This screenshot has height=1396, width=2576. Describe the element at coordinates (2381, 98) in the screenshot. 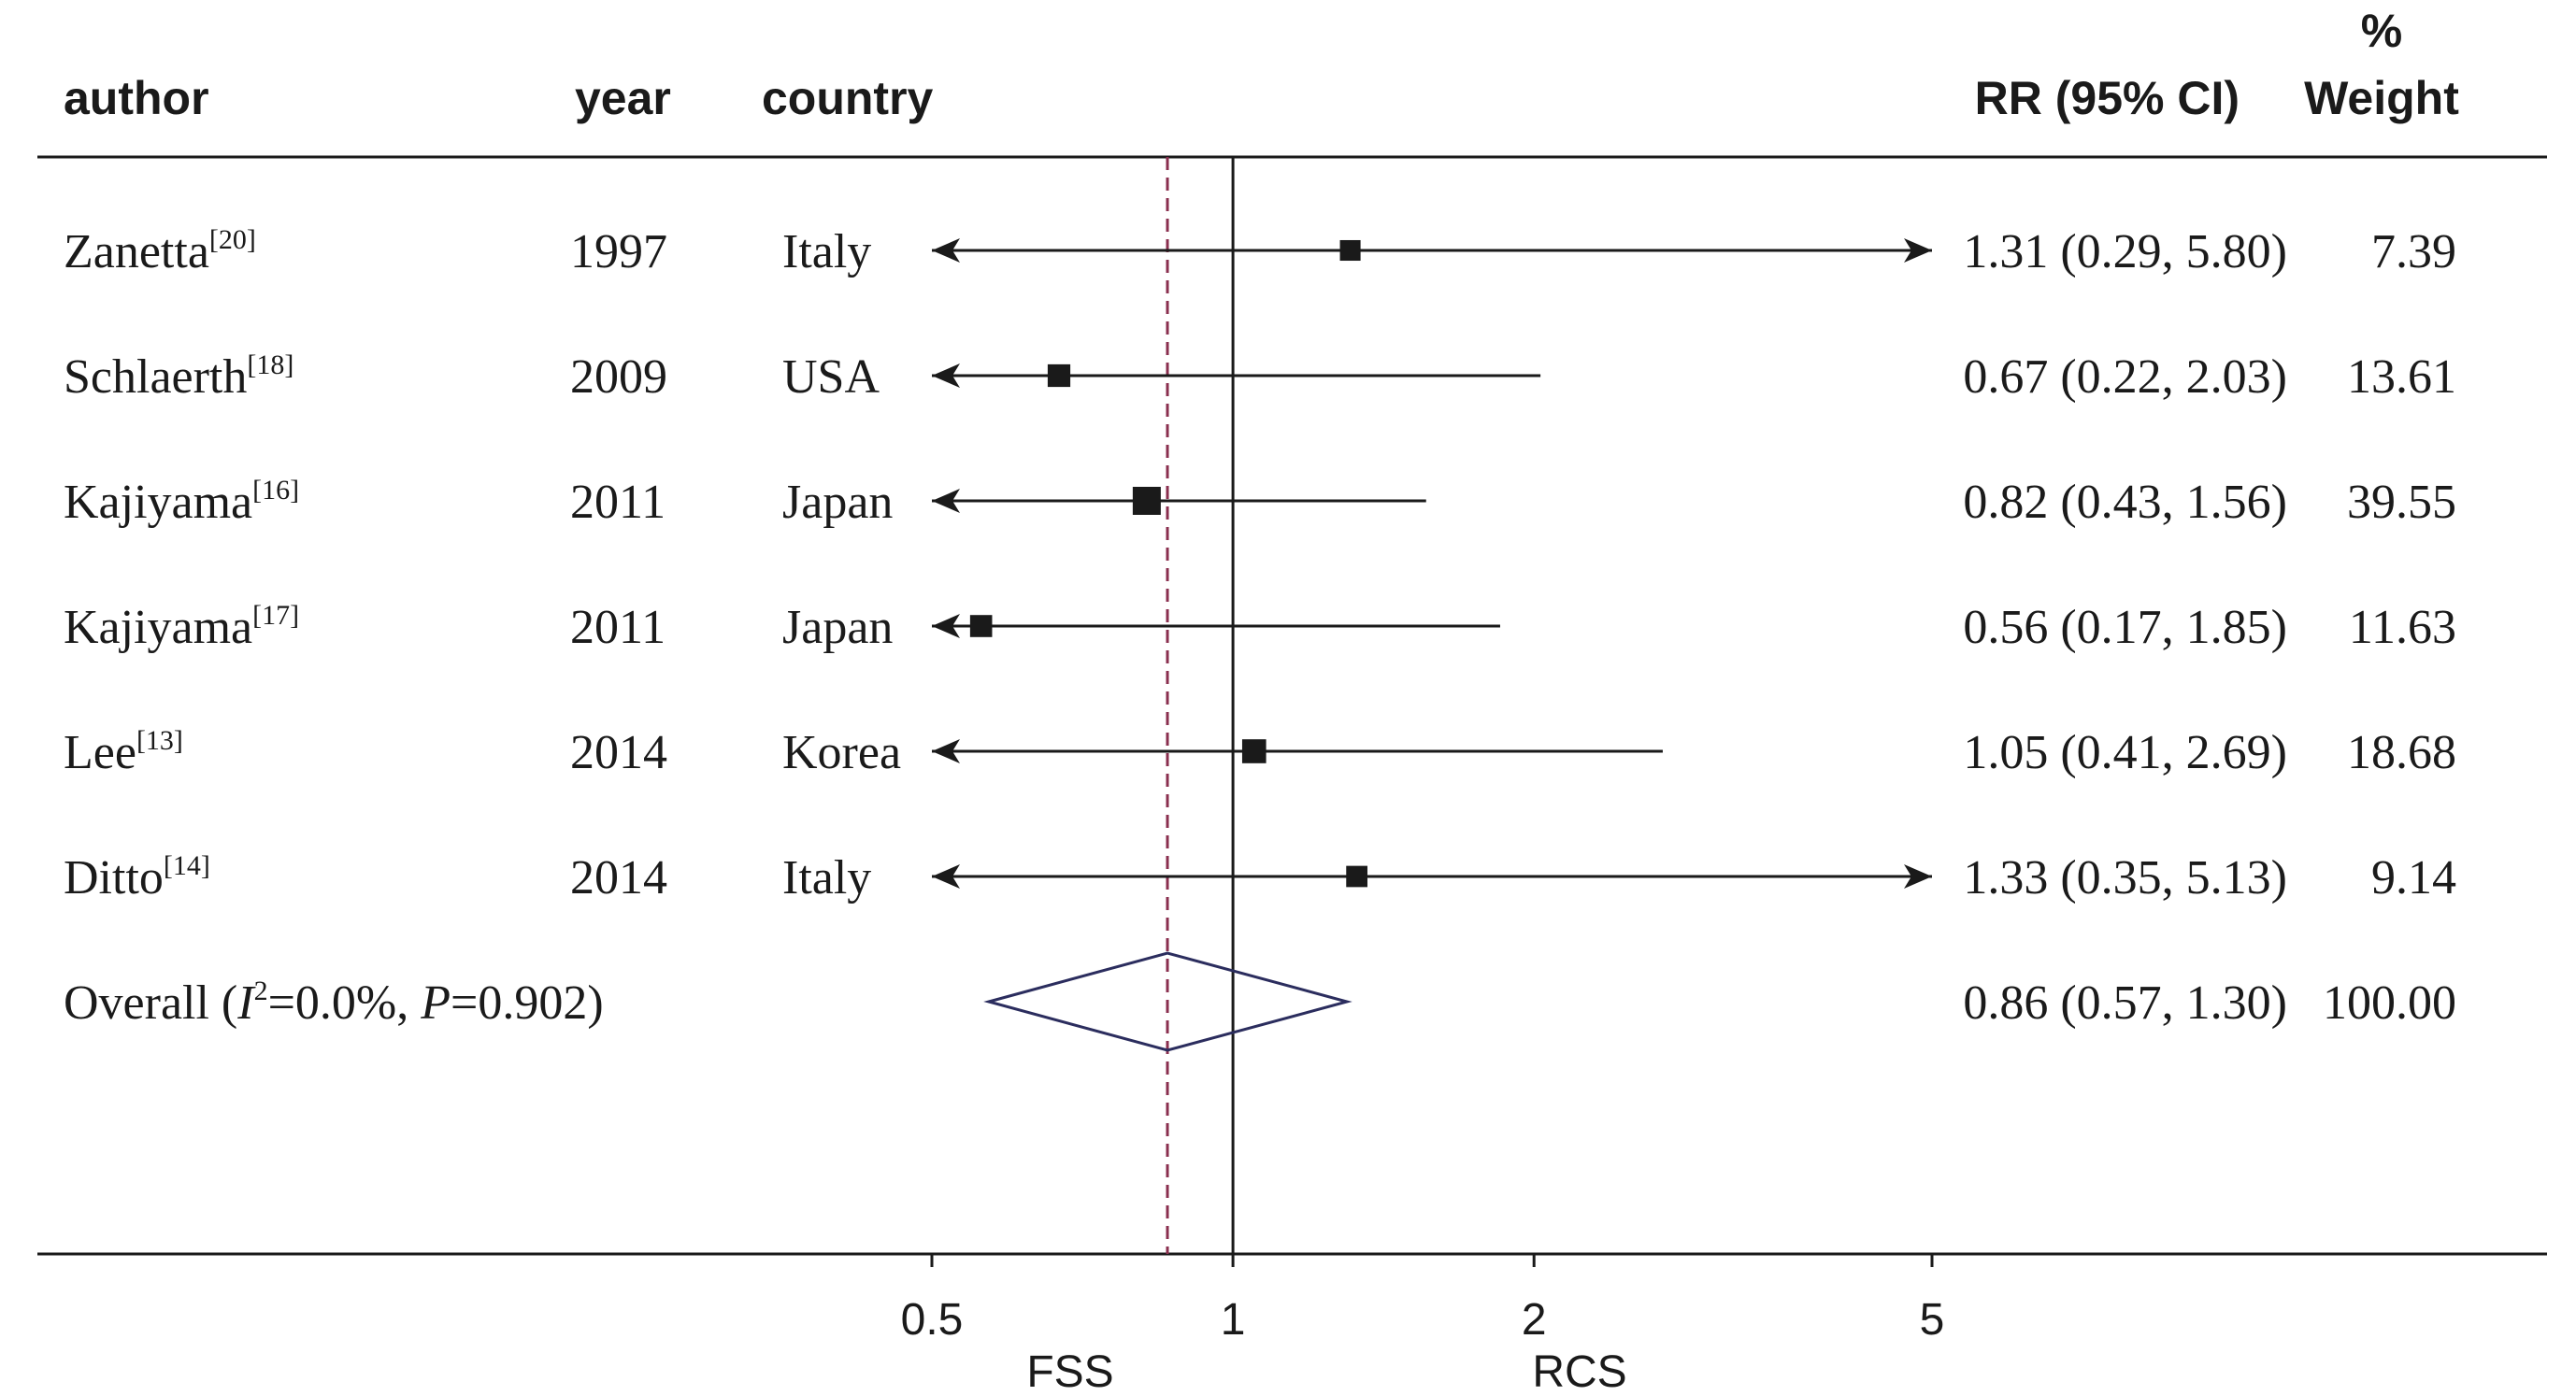

I see `header-weight: Weight` at that location.